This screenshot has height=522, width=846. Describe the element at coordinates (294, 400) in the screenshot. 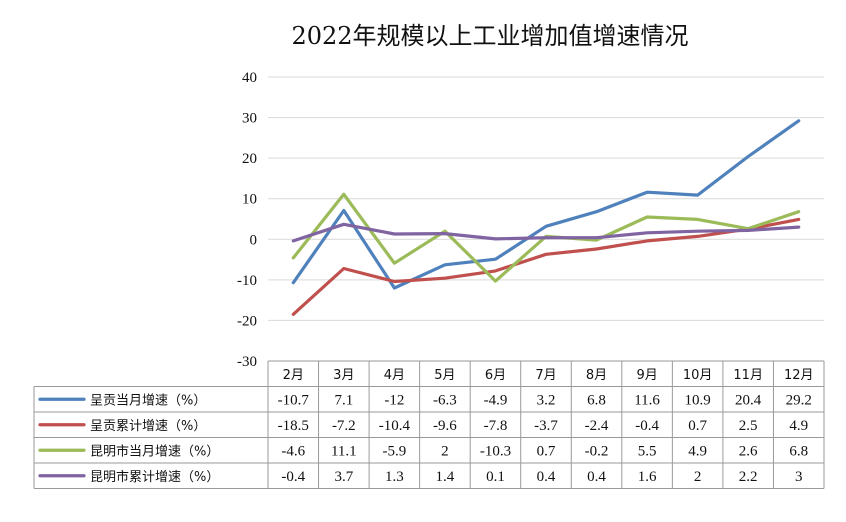

I see `data-table-cell: -10.7` at that location.